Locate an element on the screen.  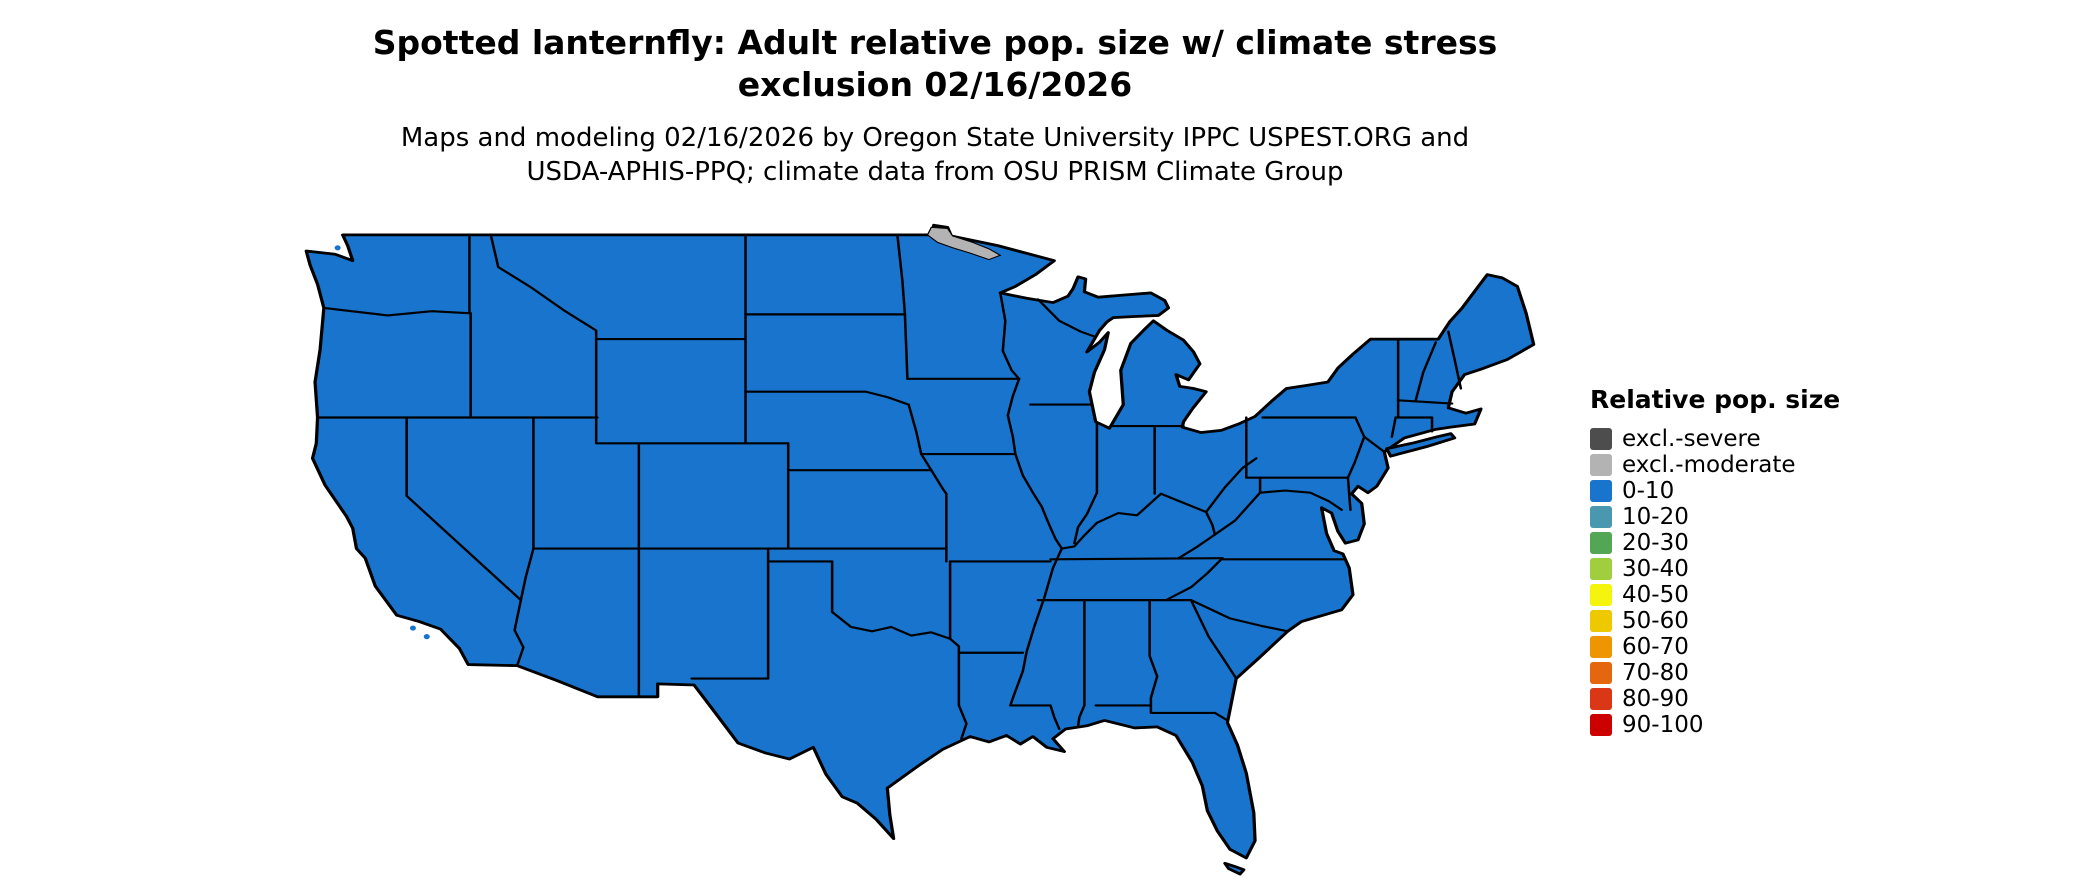
legend-label: 10-20 is located at coordinates (1655, 516).